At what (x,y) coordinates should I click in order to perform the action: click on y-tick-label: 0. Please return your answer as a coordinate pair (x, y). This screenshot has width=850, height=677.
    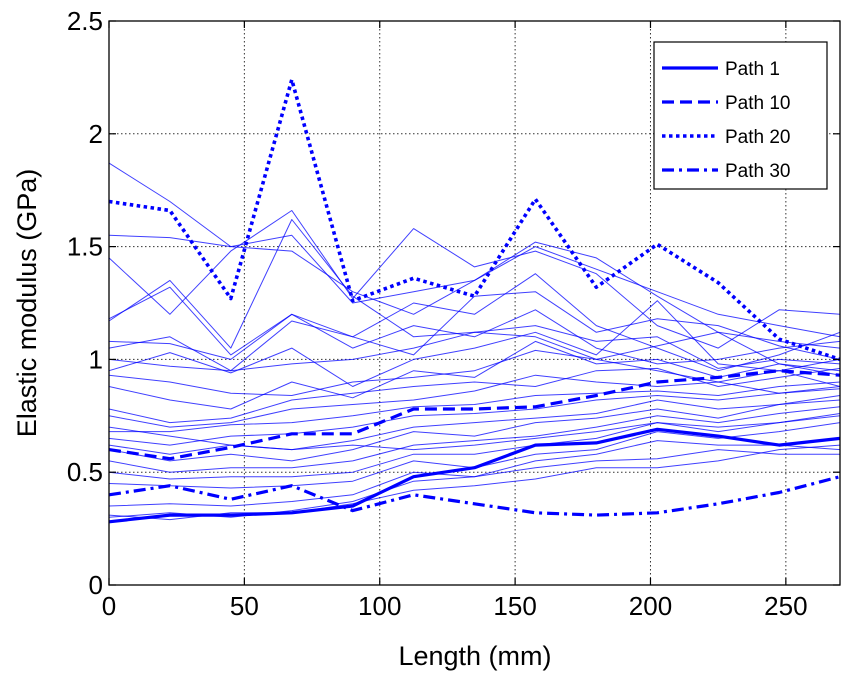
    Looking at the image, I should click on (96, 585).